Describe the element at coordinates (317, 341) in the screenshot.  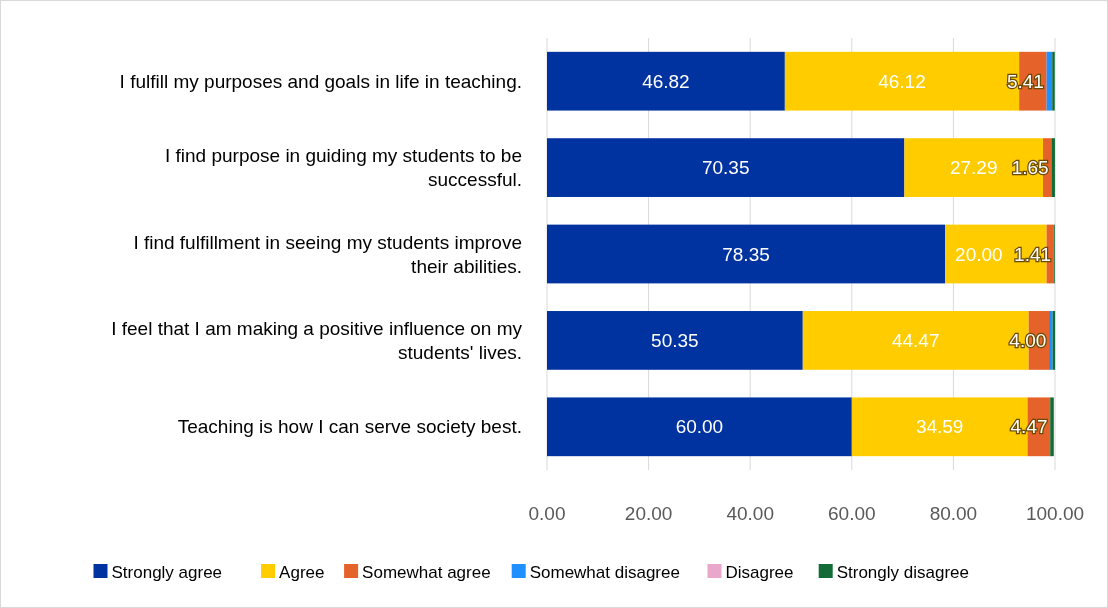
I see `y-tick-label: I feel that I am making a positive influence on my students' lives.` at that location.